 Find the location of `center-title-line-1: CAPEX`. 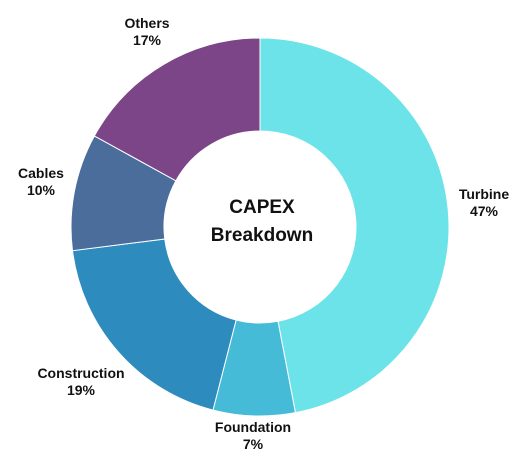

center-title-line-1: CAPEX is located at coordinates (262, 207).